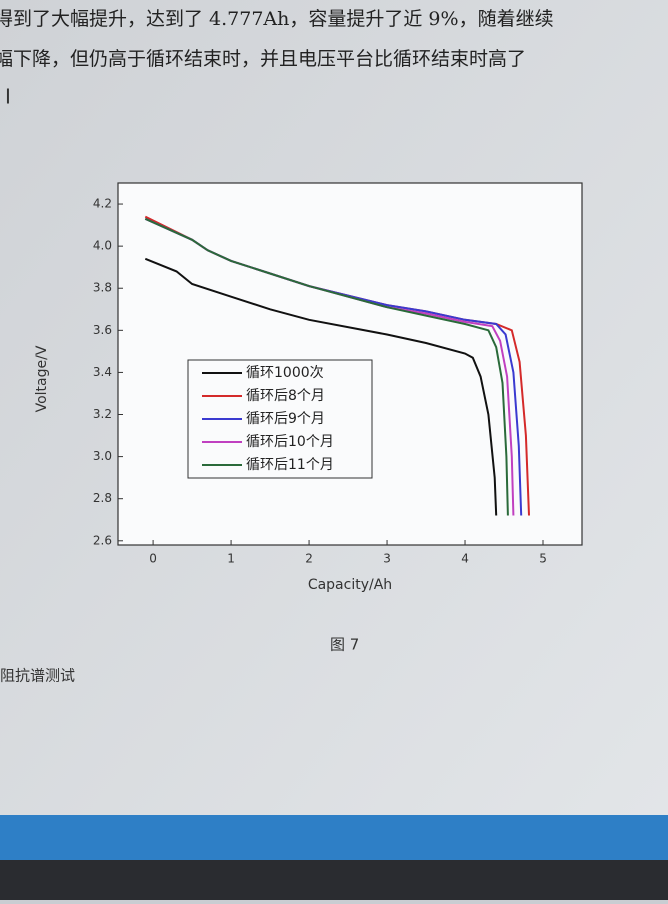  Describe the element at coordinates (102, 372) in the screenshot. I see `y-tick-label: 3.4` at that location.